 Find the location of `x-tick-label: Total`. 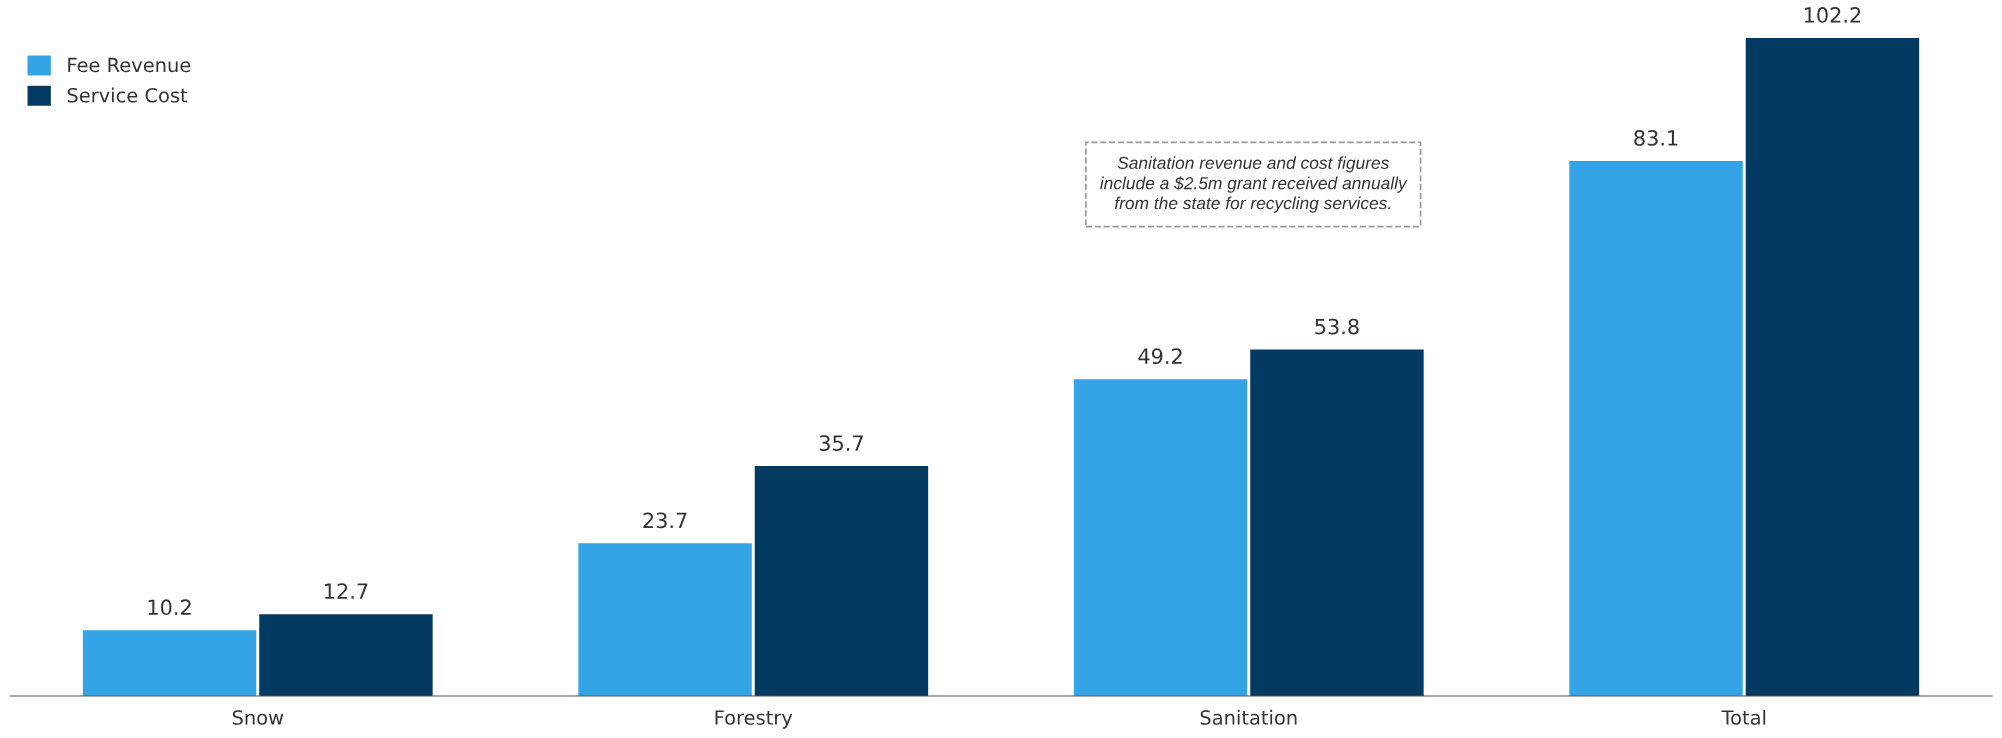

x-tick-label: Total is located at coordinates (1743, 717).